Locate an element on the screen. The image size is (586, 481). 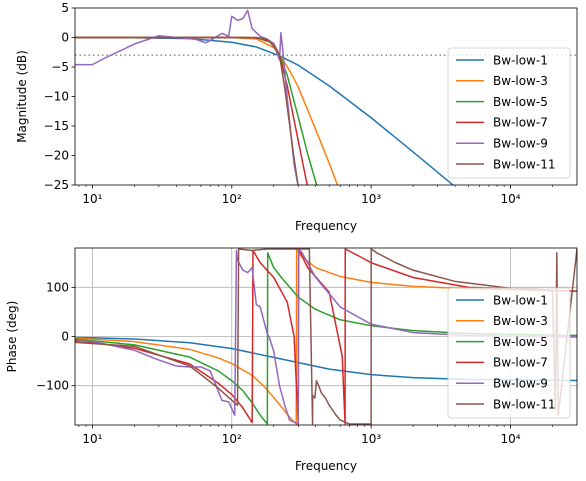
phase-x-axis-label: Frequency is located at coordinates (326, 466).